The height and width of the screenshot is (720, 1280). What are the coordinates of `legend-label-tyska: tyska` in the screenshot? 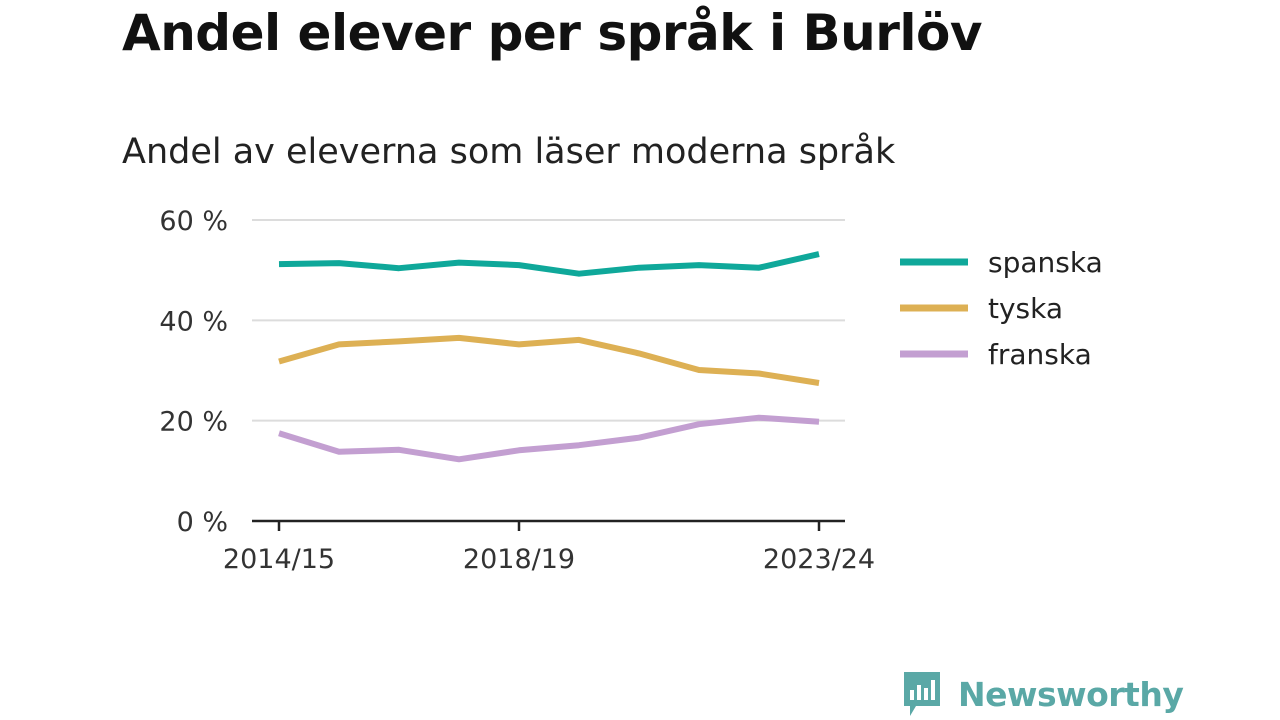 It's located at (1025, 308).